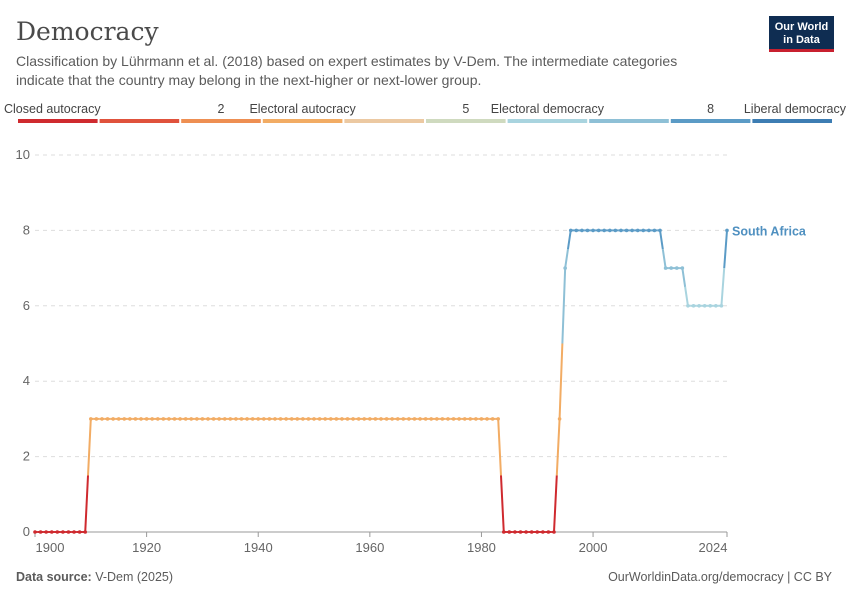 This screenshot has height=605, width=850. Describe the element at coordinates (54, 577) in the screenshot. I see `source-label: Data source:` at that location.